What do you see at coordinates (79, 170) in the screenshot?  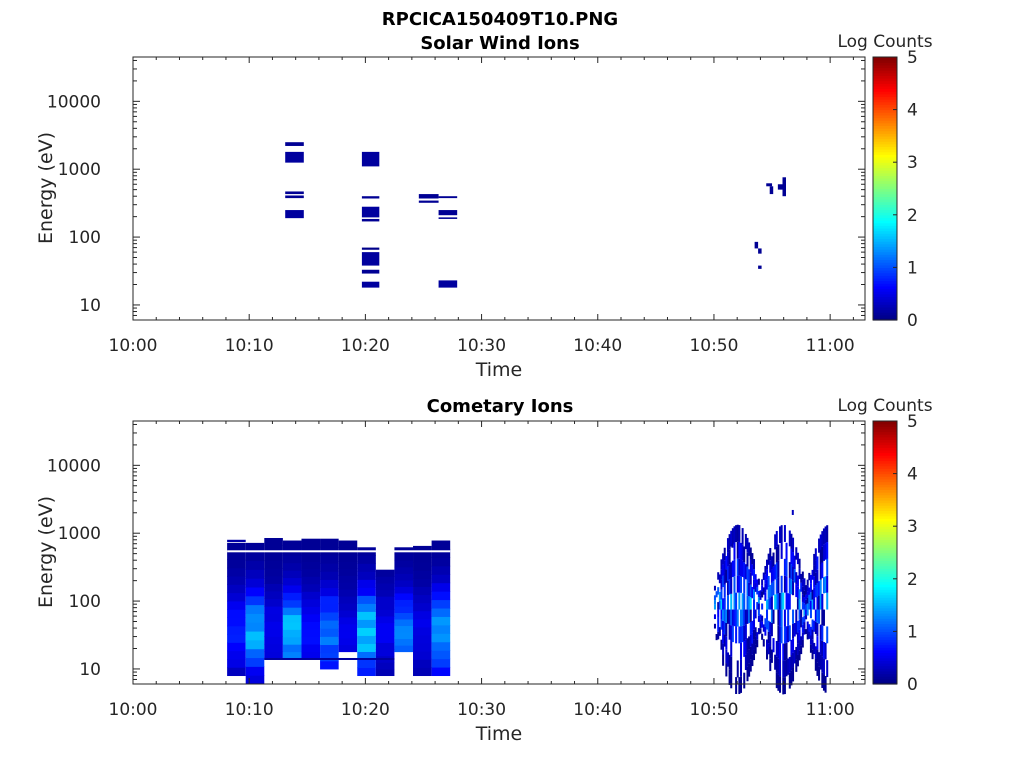 I see `y-tick-label: 1000` at bounding box center [79, 170].